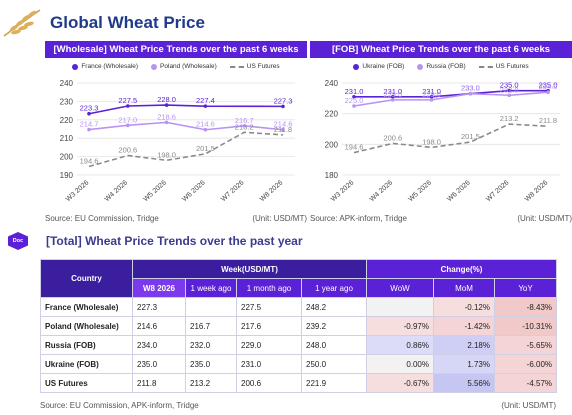 This screenshot has width=572, height=415. I want to click on legend-label: Poland (Wholesale), so click(188, 66).